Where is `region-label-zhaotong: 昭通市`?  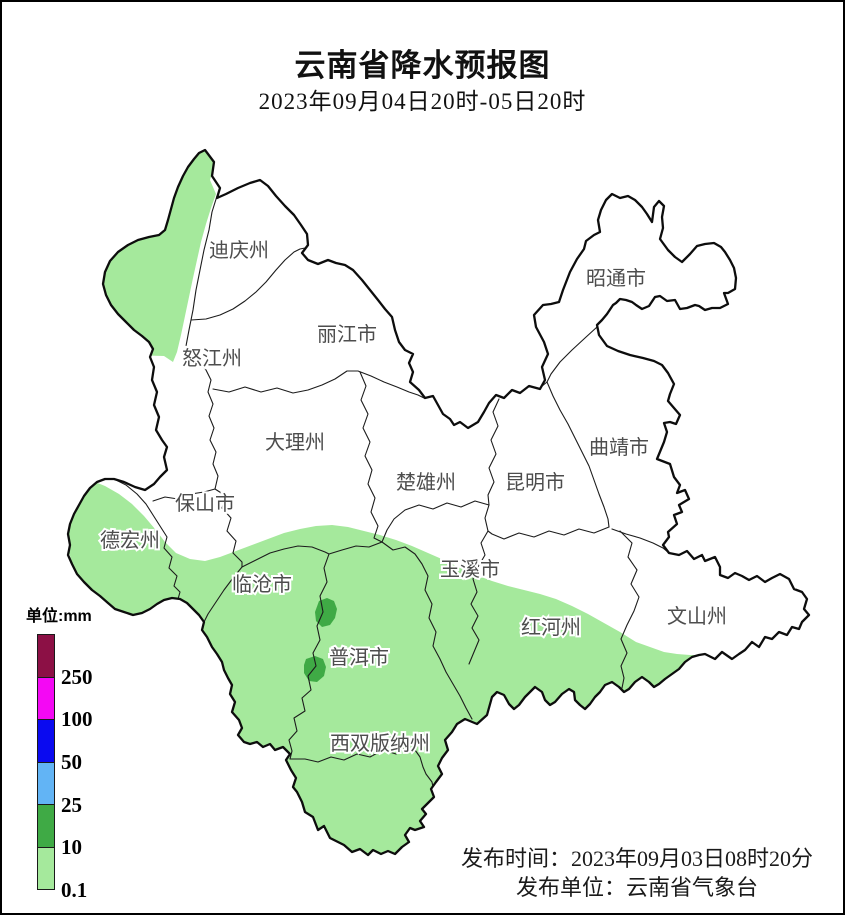 region-label-zhaotong: 昭通市 is located at coordinates (616, 278).